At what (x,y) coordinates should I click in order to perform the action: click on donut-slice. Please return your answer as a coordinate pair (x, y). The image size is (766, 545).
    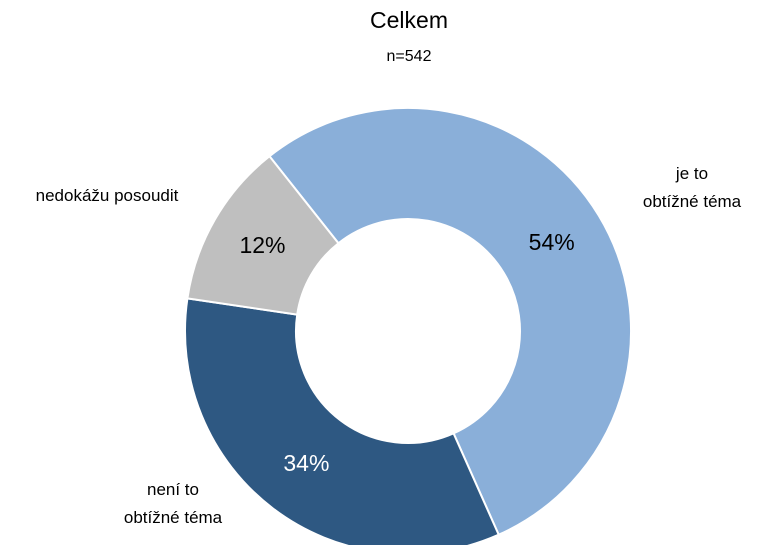
    Looking at the image, I should click on (263, 235).